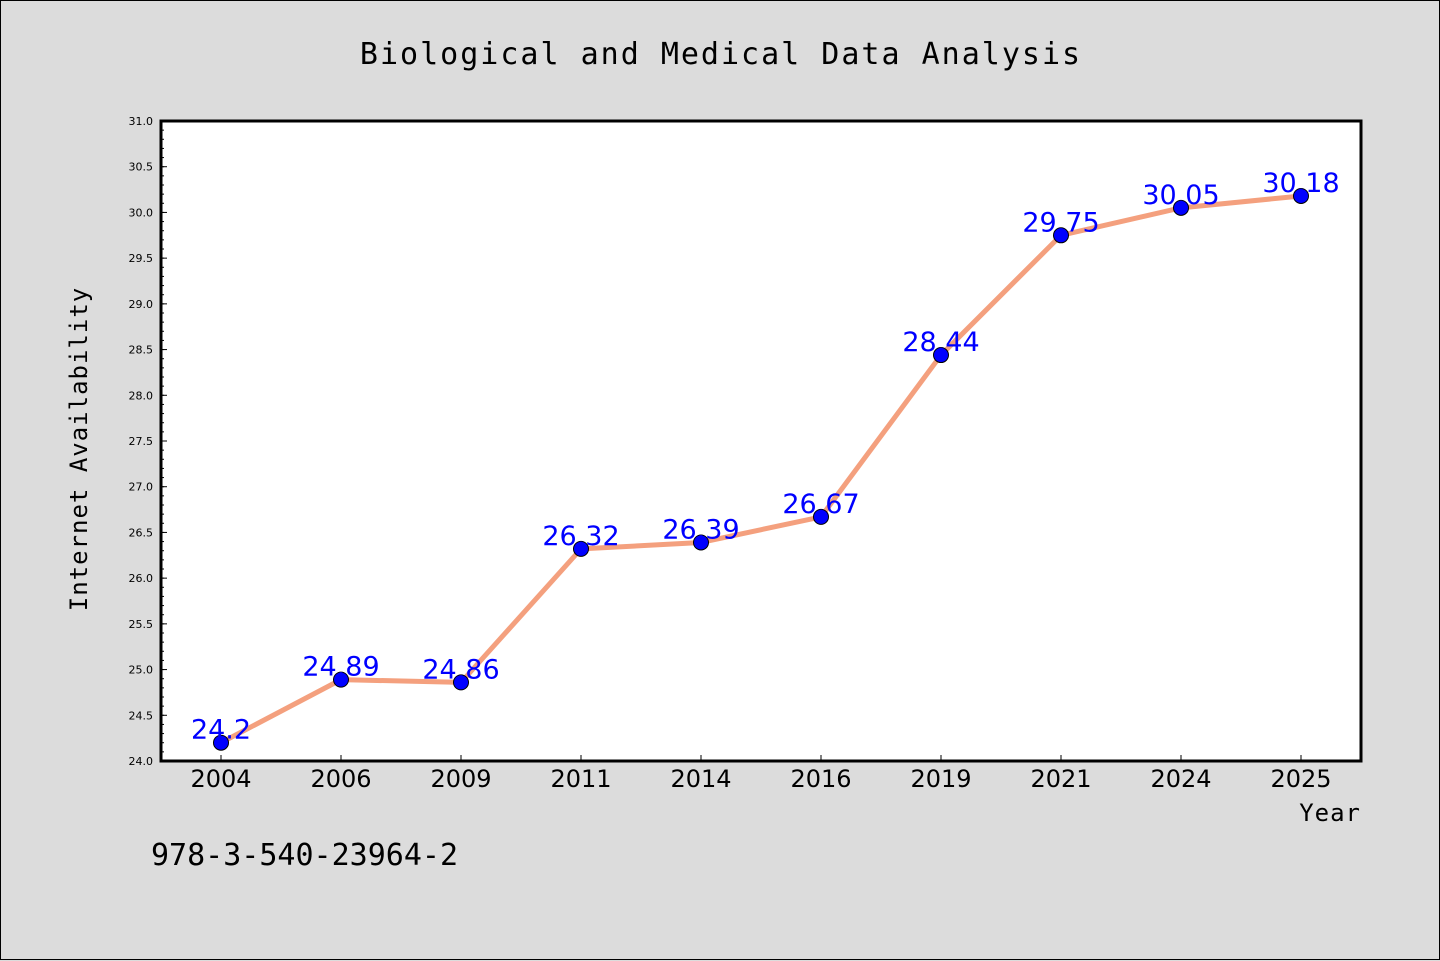 The width and height of the screenshot is (1440, 961). Describe the element at coordinates (141, 167) in the screenshot. I see `y-tick-label: 30.5` at that location.